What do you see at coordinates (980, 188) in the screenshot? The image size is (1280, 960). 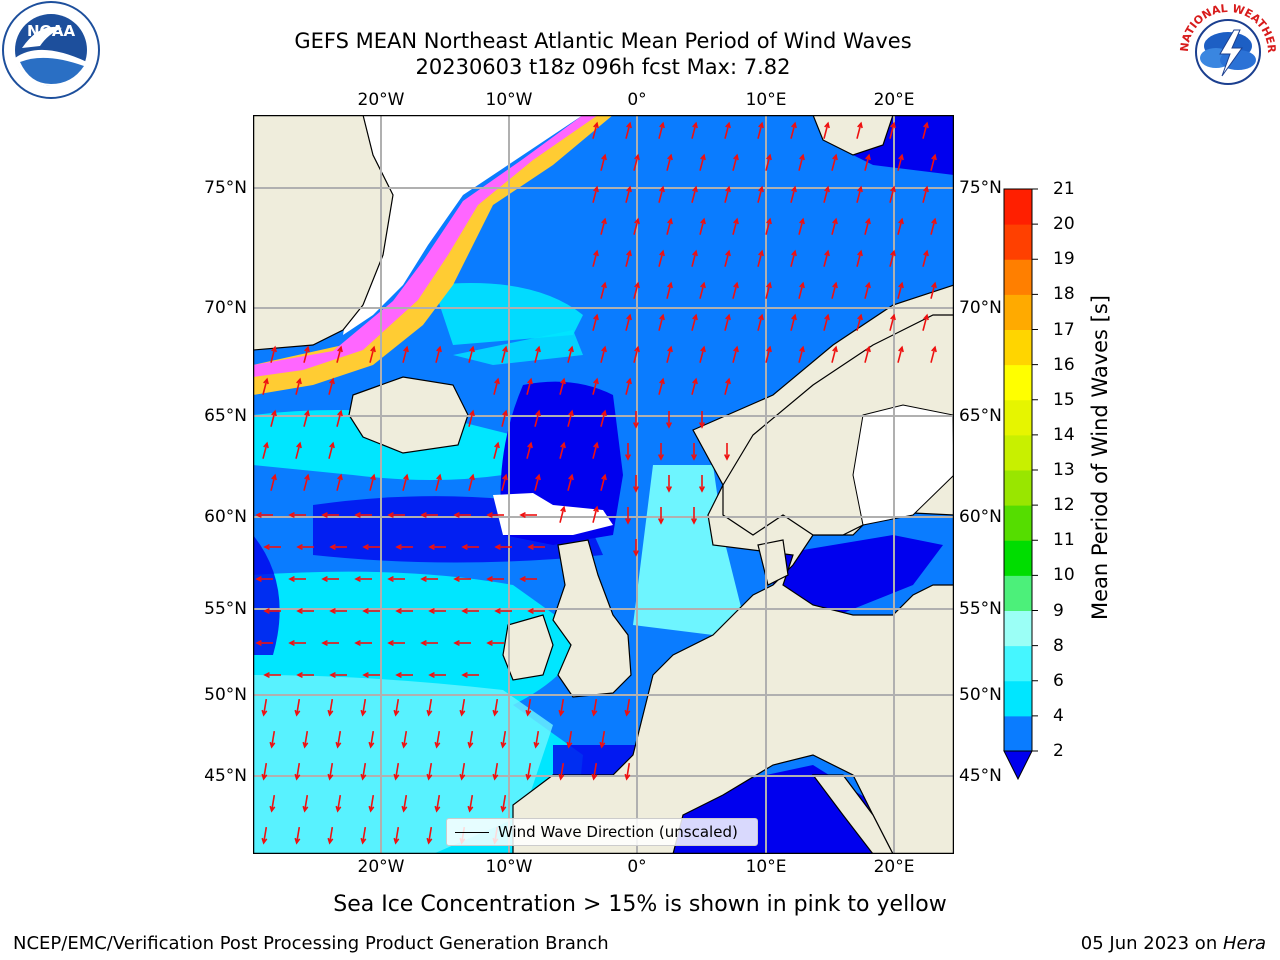 I see `lat-tick-right: 75°N` at bounding box center [980, 188].